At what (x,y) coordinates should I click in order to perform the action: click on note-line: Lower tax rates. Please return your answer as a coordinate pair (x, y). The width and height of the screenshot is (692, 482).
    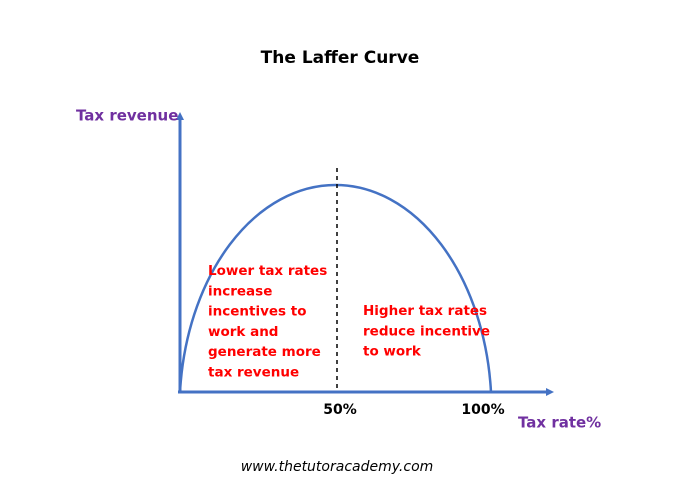
    Looking at the image, I should click on (267, 271).